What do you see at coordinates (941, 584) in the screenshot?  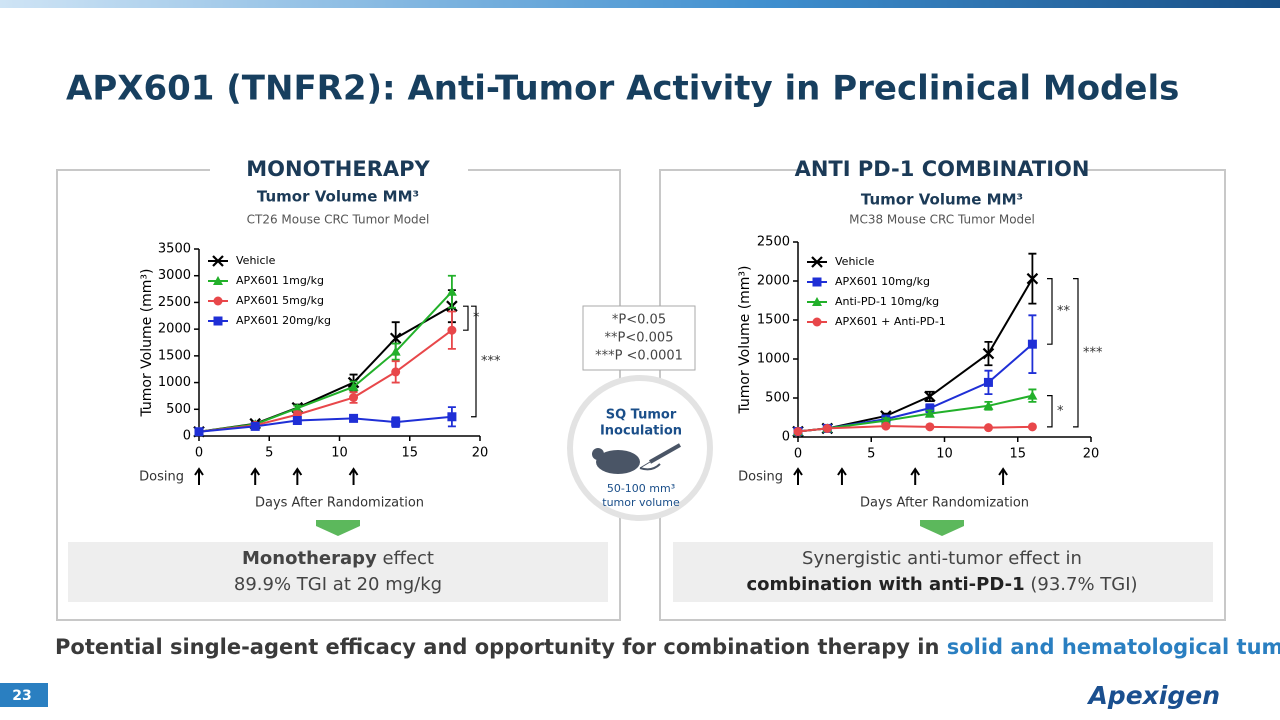 I see `effect-text: combination with anti-PD-1 (93.7% TGI)` at bounding box center [941, 584].